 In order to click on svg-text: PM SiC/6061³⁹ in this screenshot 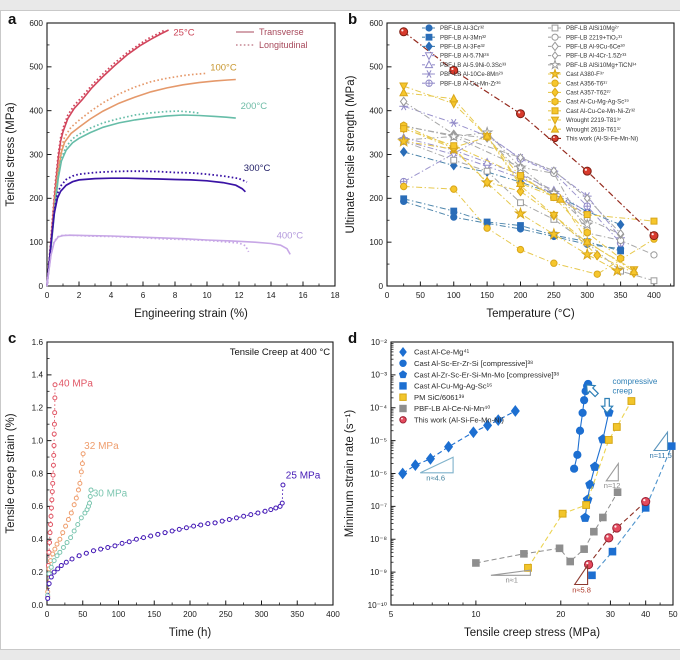, I will do `click(439, 397)`.